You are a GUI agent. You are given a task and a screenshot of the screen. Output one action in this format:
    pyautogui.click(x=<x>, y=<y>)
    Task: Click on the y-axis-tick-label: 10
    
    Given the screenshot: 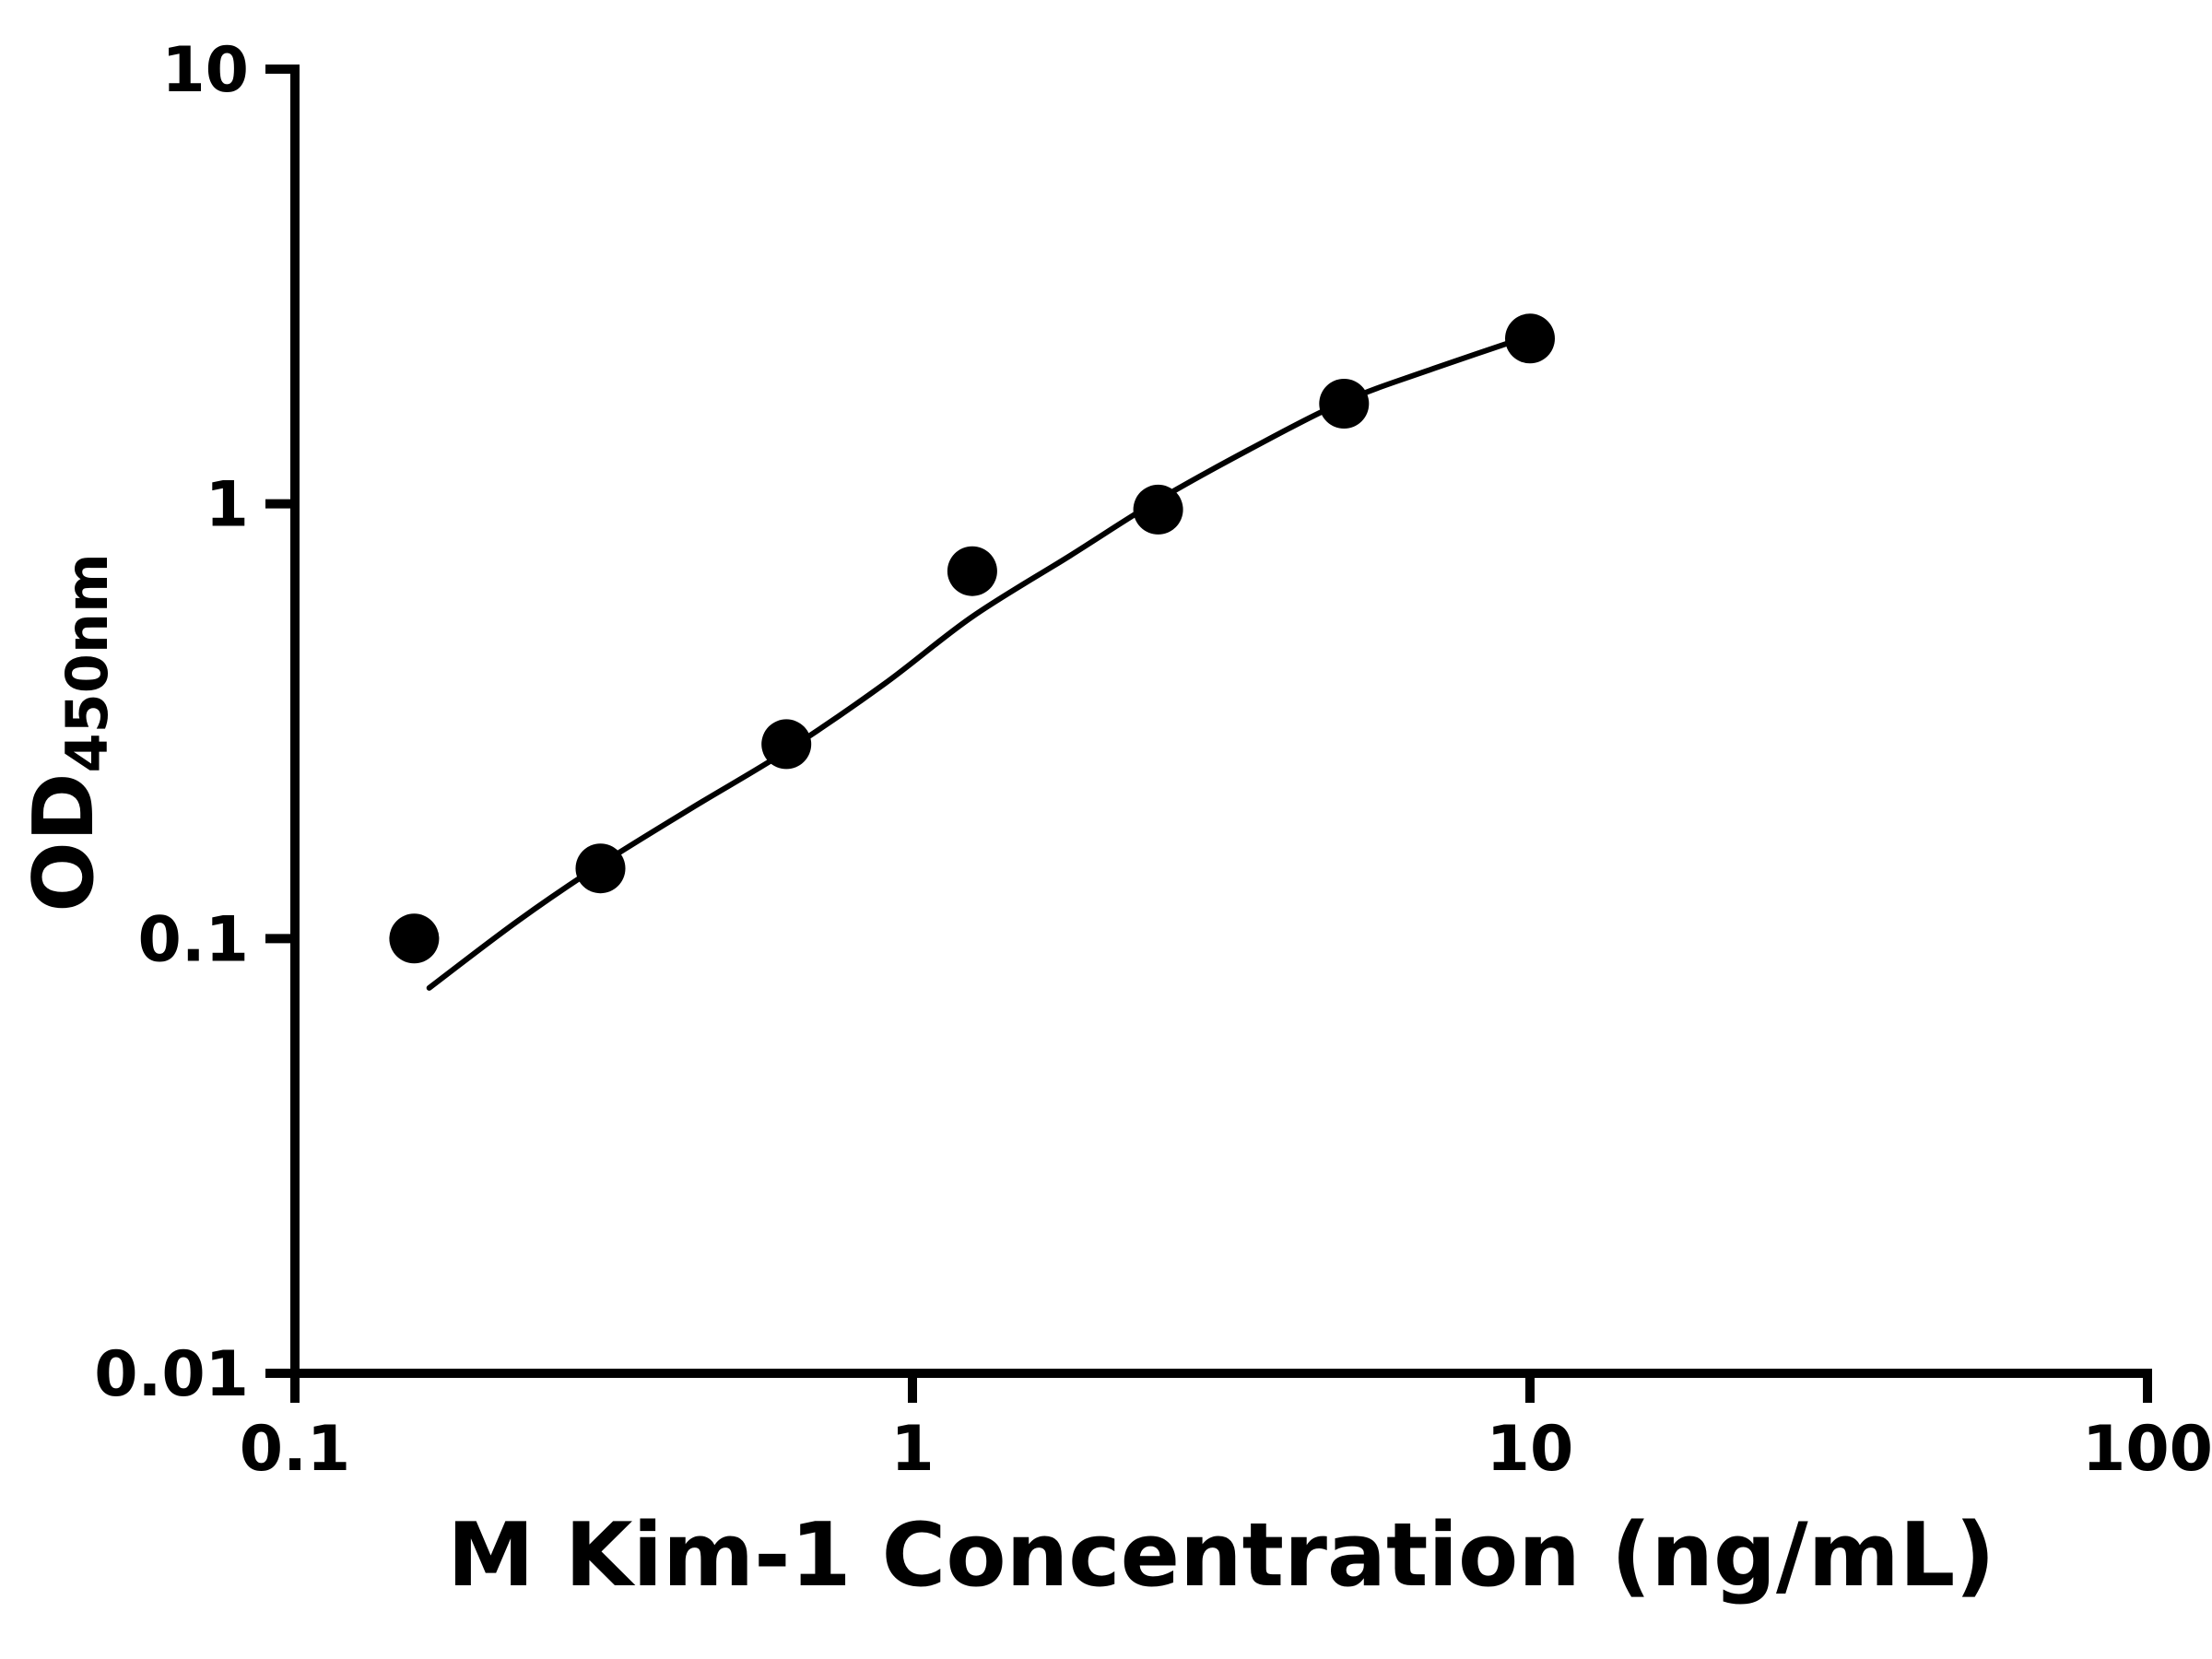 What is the action you would take?
    pyautogui.click(x=205, y=70)
    